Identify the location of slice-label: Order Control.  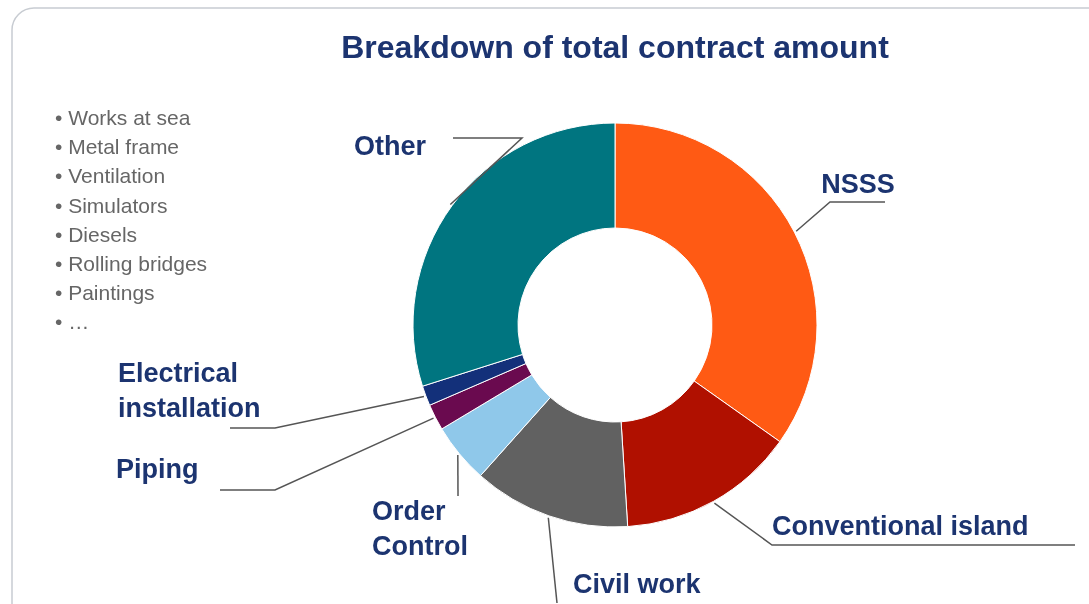
(420, 528).